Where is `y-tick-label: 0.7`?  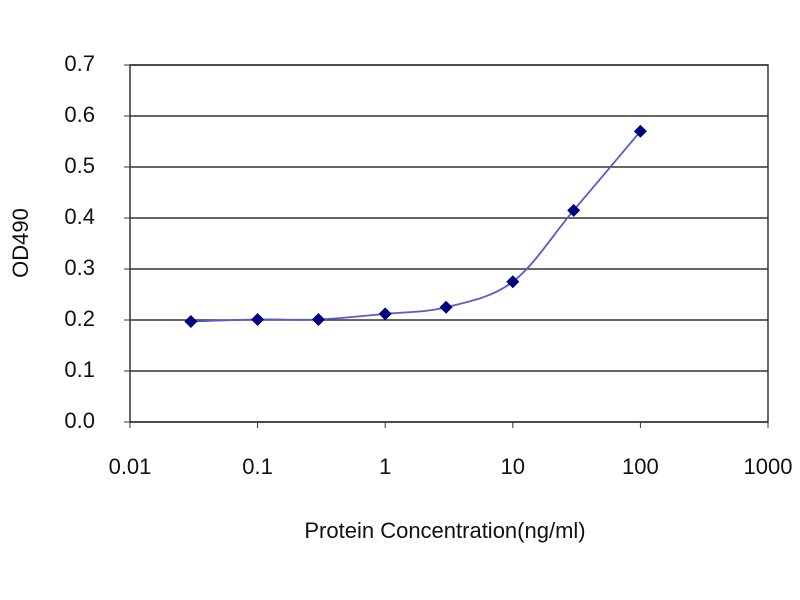 y-tick-label: 0.7 is located at coordinates (79, 63).